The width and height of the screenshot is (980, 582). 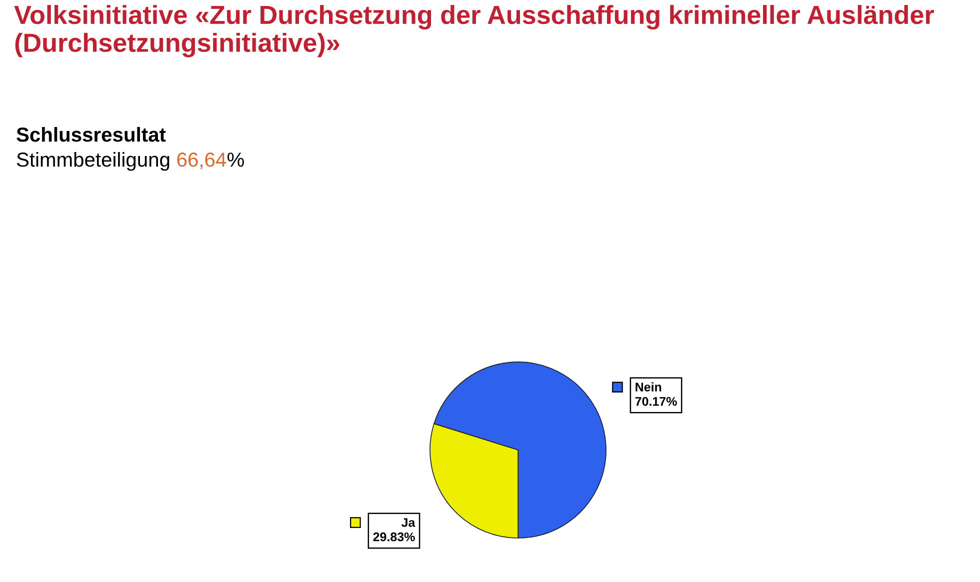 What do you see at coordinates (520, 450) in the screenshot?
I see `pie-slice` at bounding box center [520, 450].